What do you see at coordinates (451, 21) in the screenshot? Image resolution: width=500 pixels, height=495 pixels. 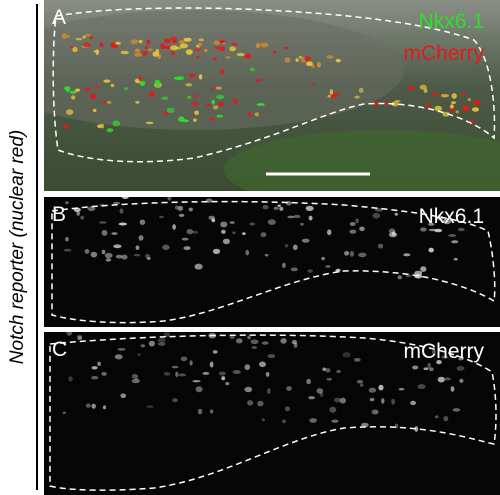 I see `label-nkx61: Nkx6.1` at bounding box center [451, 21].